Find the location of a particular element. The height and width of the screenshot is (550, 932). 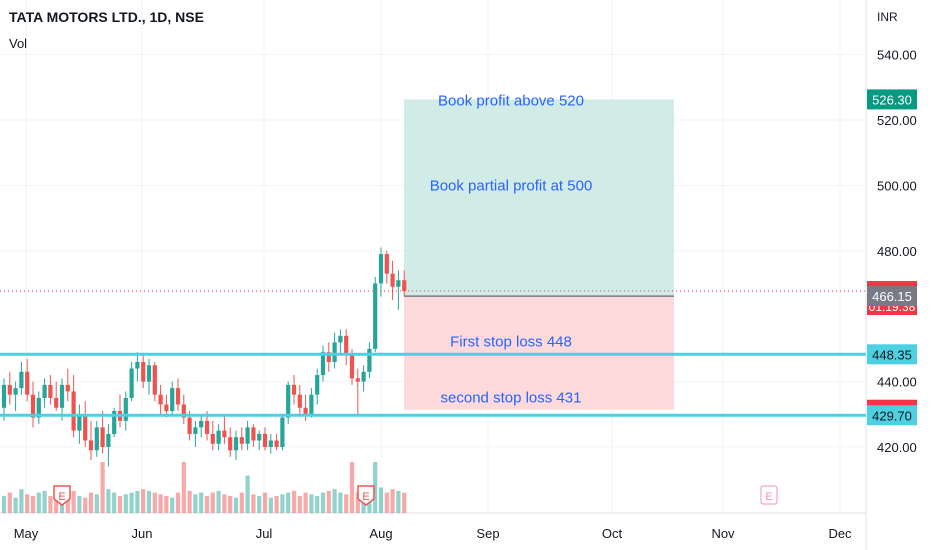

symbol-title: TATA MOTORS LTD., 1D, NSE is located at coordinates (106, 17).